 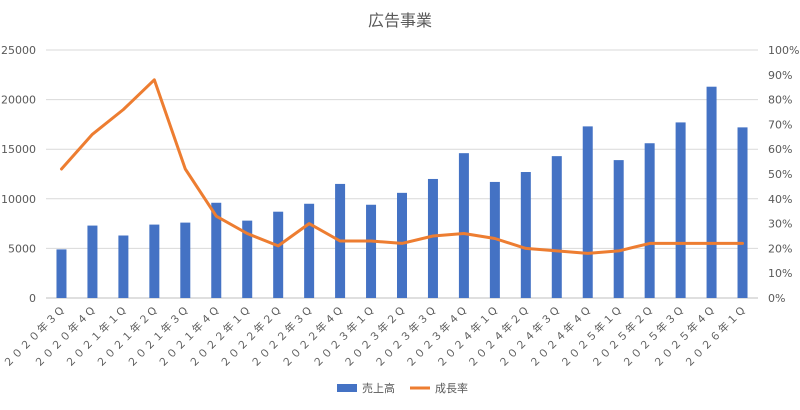 What do you see at coordinates (18, 50) in the screenshot?
I see `left-tick-label: 25000` at bounding box center [18, 50].